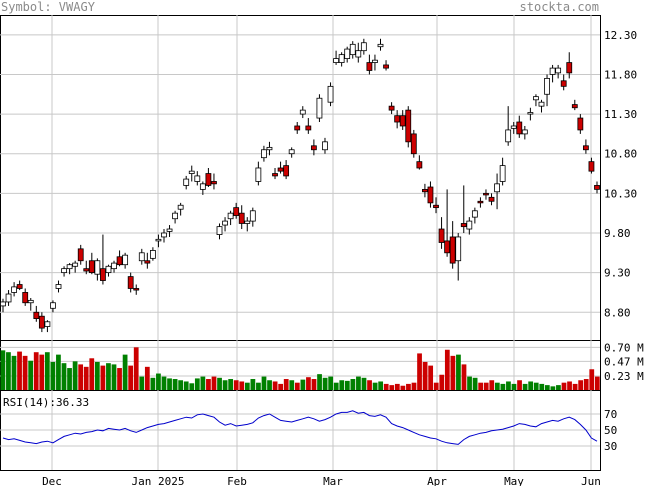 The height and width of the screenshot is (486, 655). Describe the element at coordinates (514, 480) in the screenshot. I see `x-tick-label: May` at that location.